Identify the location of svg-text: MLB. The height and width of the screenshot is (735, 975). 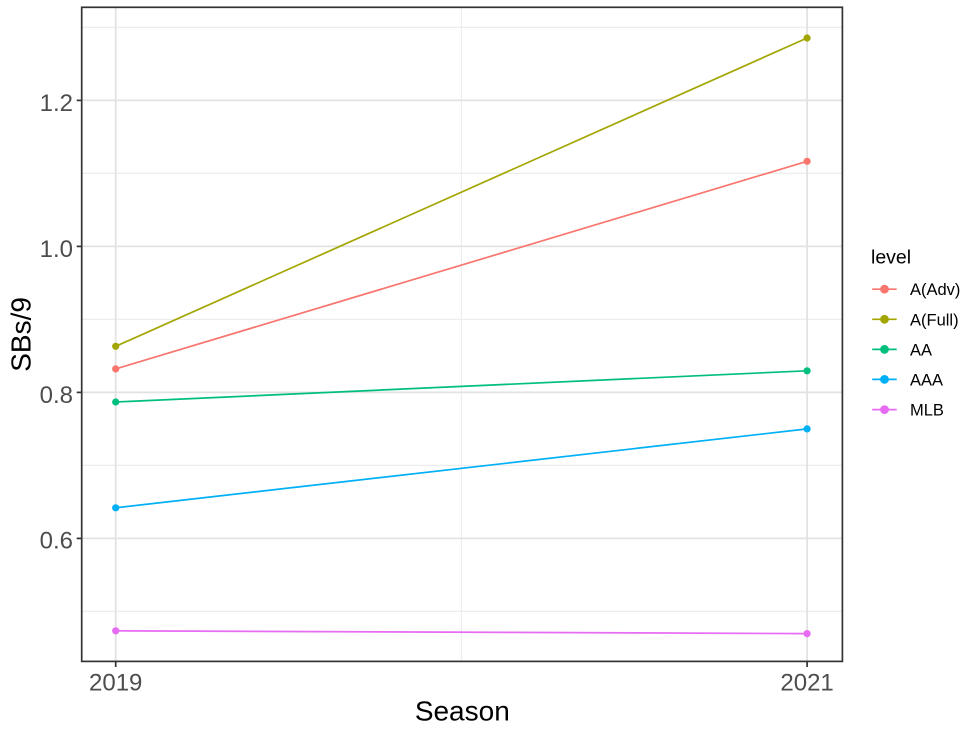
(927, 411).